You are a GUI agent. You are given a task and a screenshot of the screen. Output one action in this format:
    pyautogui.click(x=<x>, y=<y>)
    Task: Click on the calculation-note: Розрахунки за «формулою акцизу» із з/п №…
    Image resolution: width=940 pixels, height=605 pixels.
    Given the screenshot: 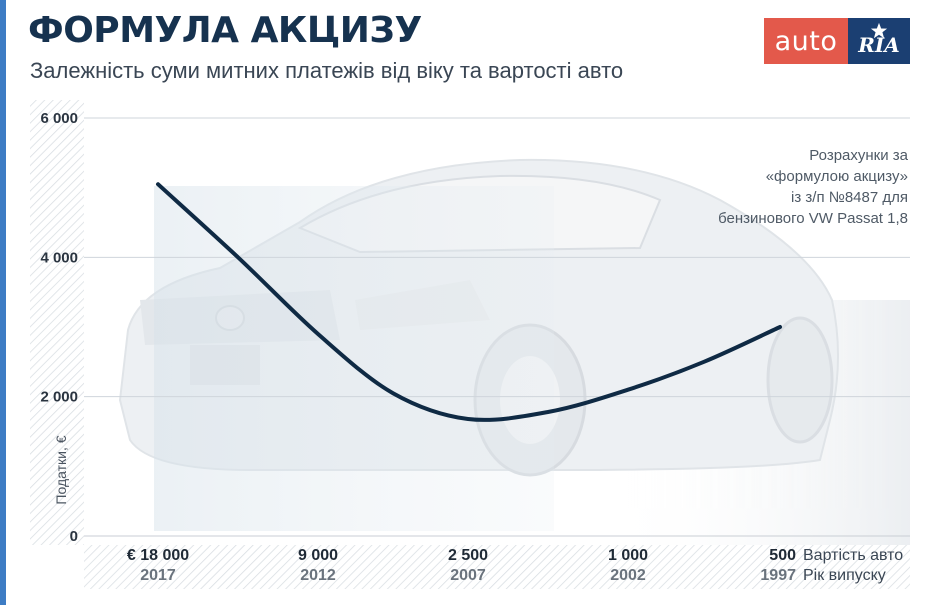 What is the action you would take?
    pyautogui.click(x=774, y=187)
    